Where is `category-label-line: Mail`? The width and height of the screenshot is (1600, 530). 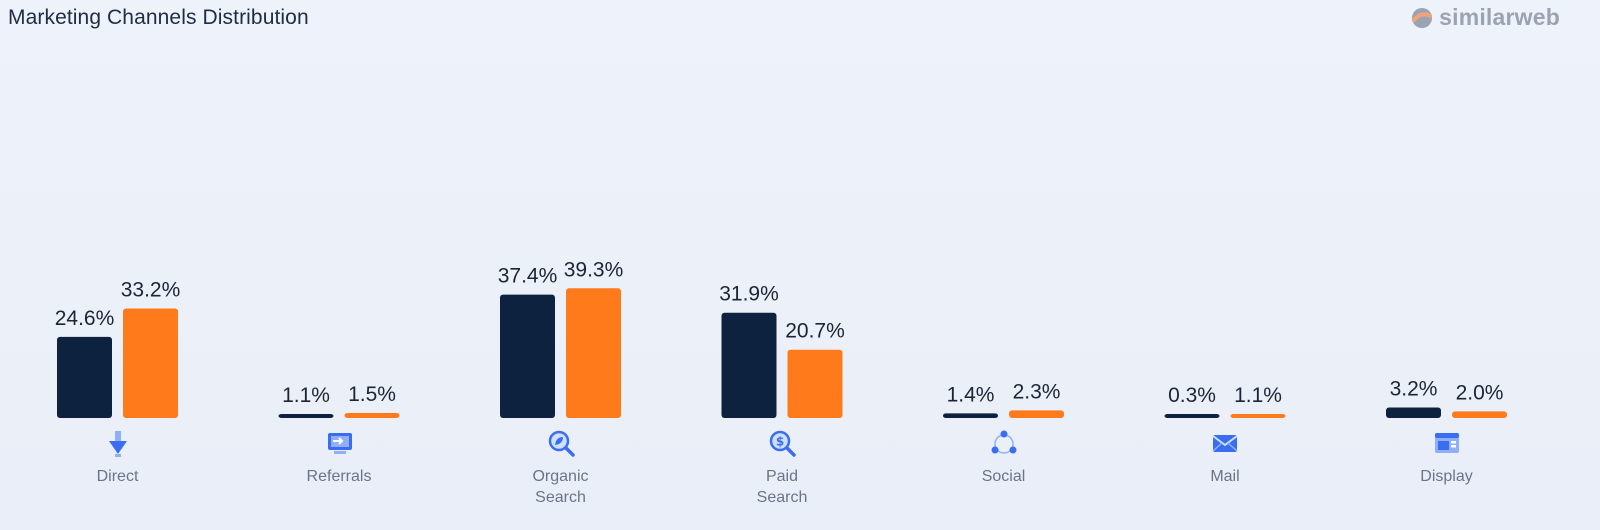
category-label-line: Mail is located at coordinates (1225, 476).